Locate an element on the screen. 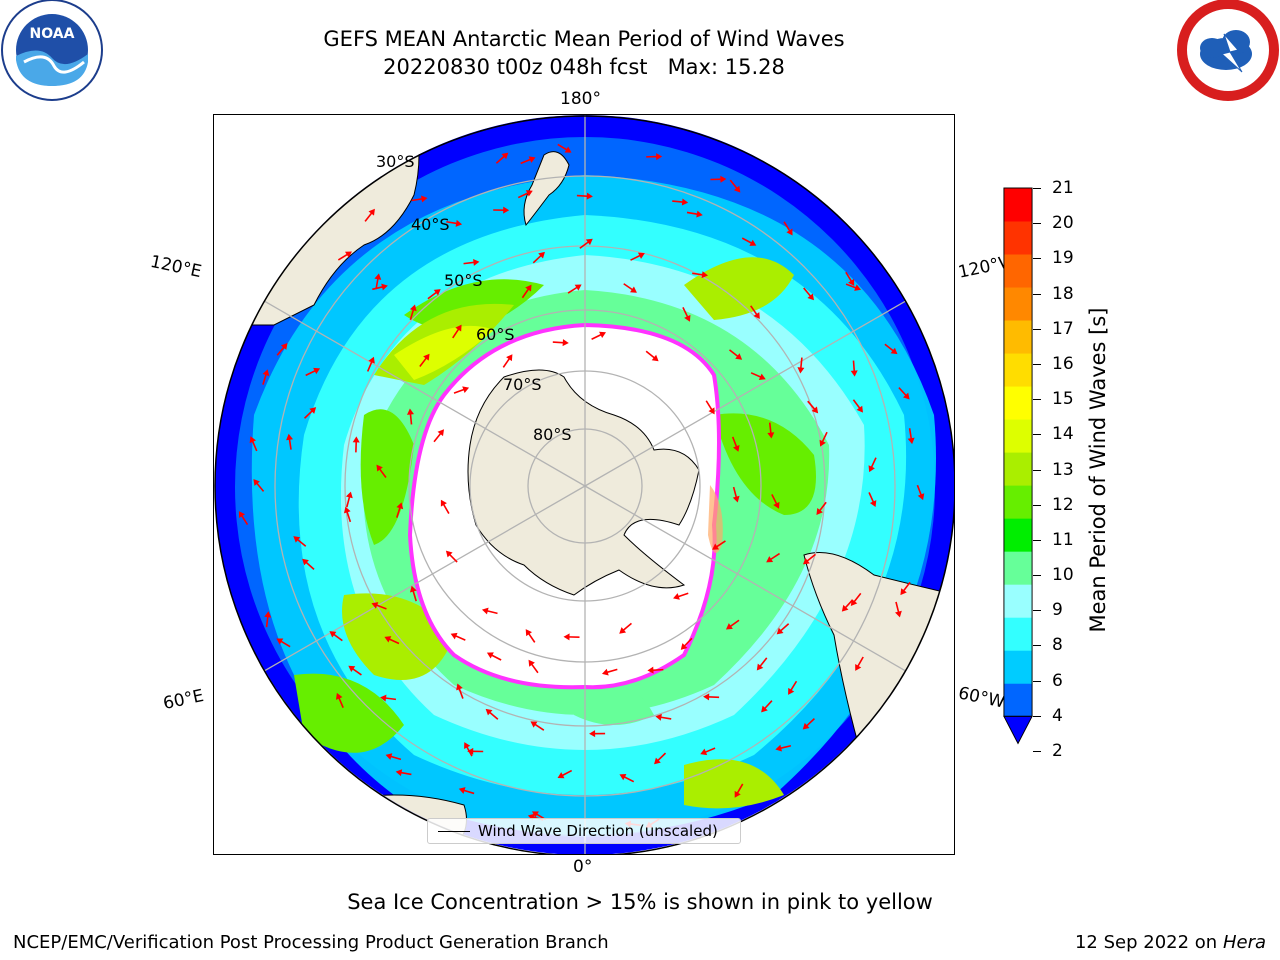 The width and height of the screenshot is (1280, 960). new-zealand-land is located at coordinates (546, 189).